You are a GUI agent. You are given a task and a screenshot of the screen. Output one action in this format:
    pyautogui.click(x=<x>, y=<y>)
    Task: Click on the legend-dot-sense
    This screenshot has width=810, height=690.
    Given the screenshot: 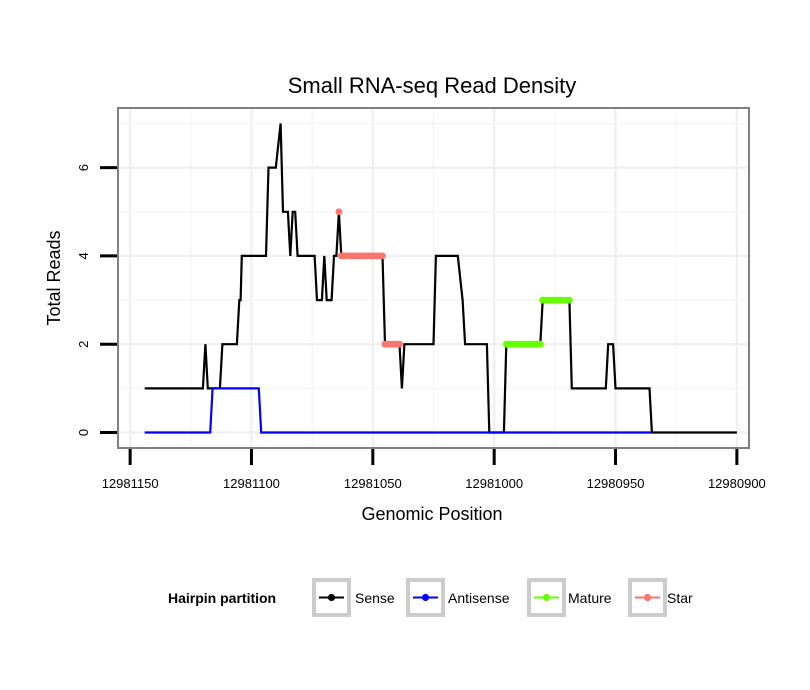 What is the action you would take?
    pyautogui.click(x=331, y=597)
    